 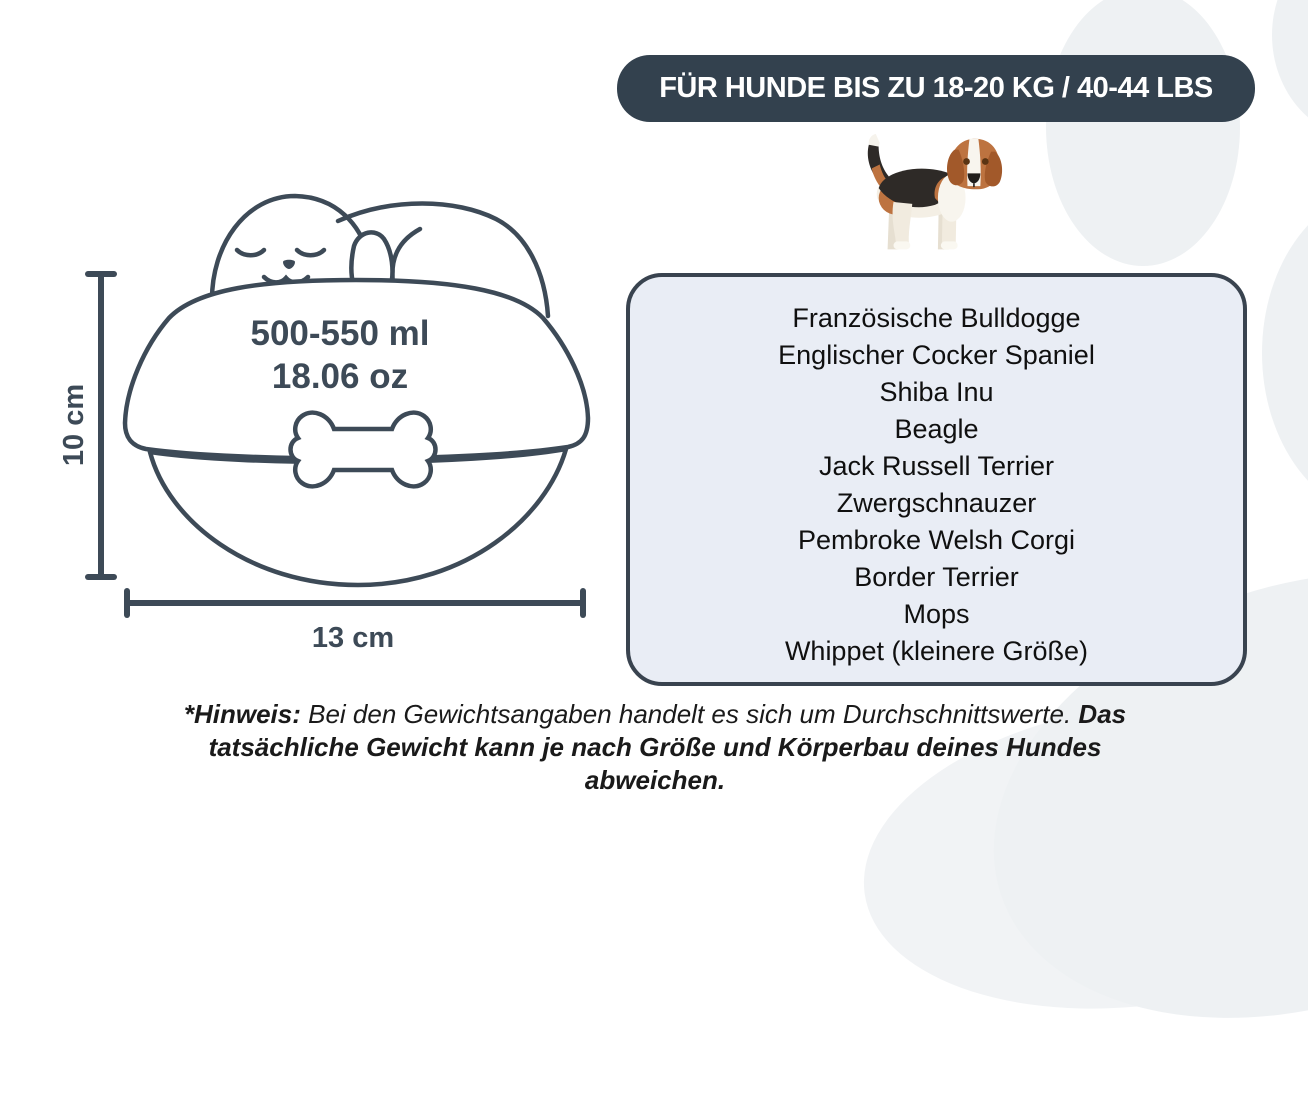 What do you see at coordinates (936, 318) in the screenshot?
I see `breed-item: Französische Bulldogge` at bounding box center [936, 318].